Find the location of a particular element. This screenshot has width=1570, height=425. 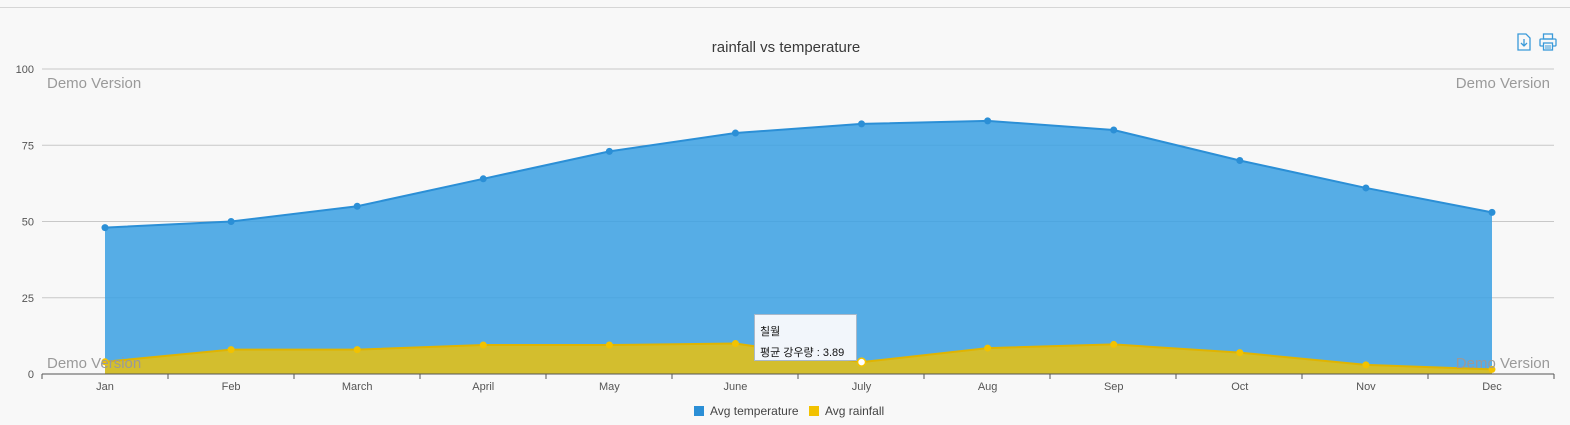

x-tick-label: April is located at coordinates (483, 387).